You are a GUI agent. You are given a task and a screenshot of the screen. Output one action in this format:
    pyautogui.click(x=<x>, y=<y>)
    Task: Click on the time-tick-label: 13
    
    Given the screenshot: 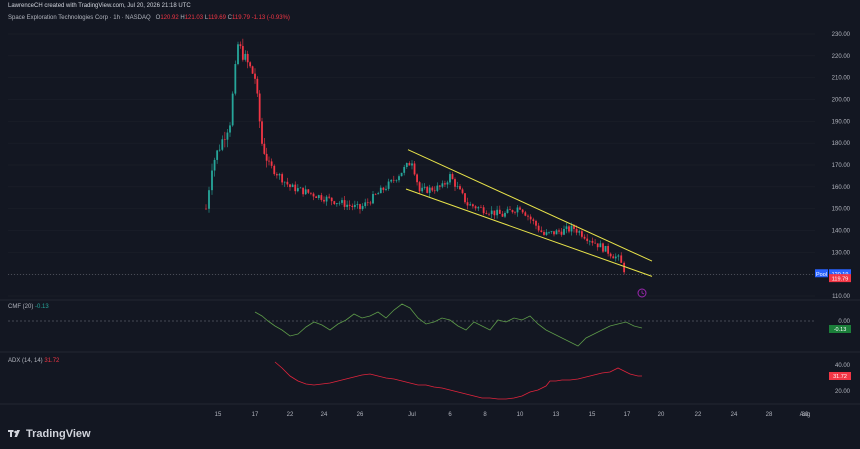 What is the action you would take?
    pyautogui.click(x=556, y=415)
    